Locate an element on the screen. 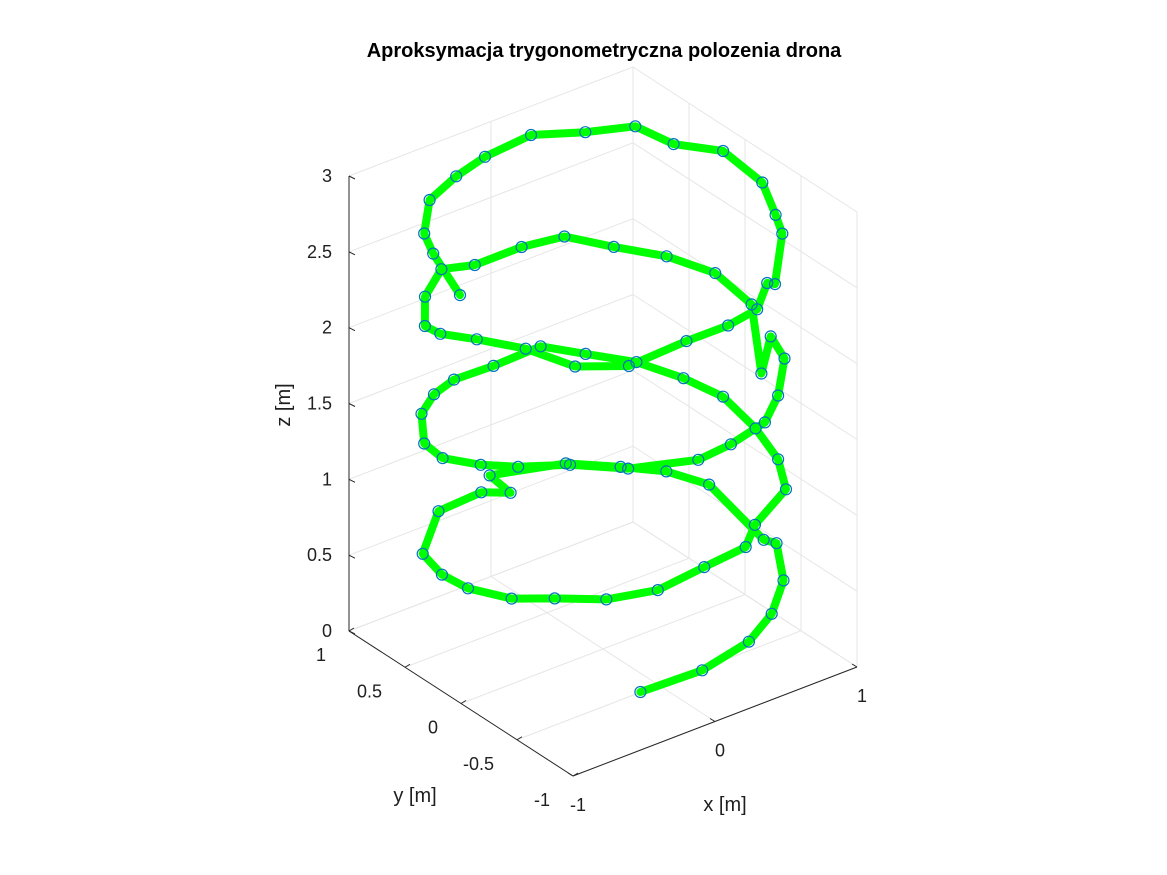 This screenshot has height=875, width=1167. x-axis-label: x [m] is located at coordinates (724, 805).